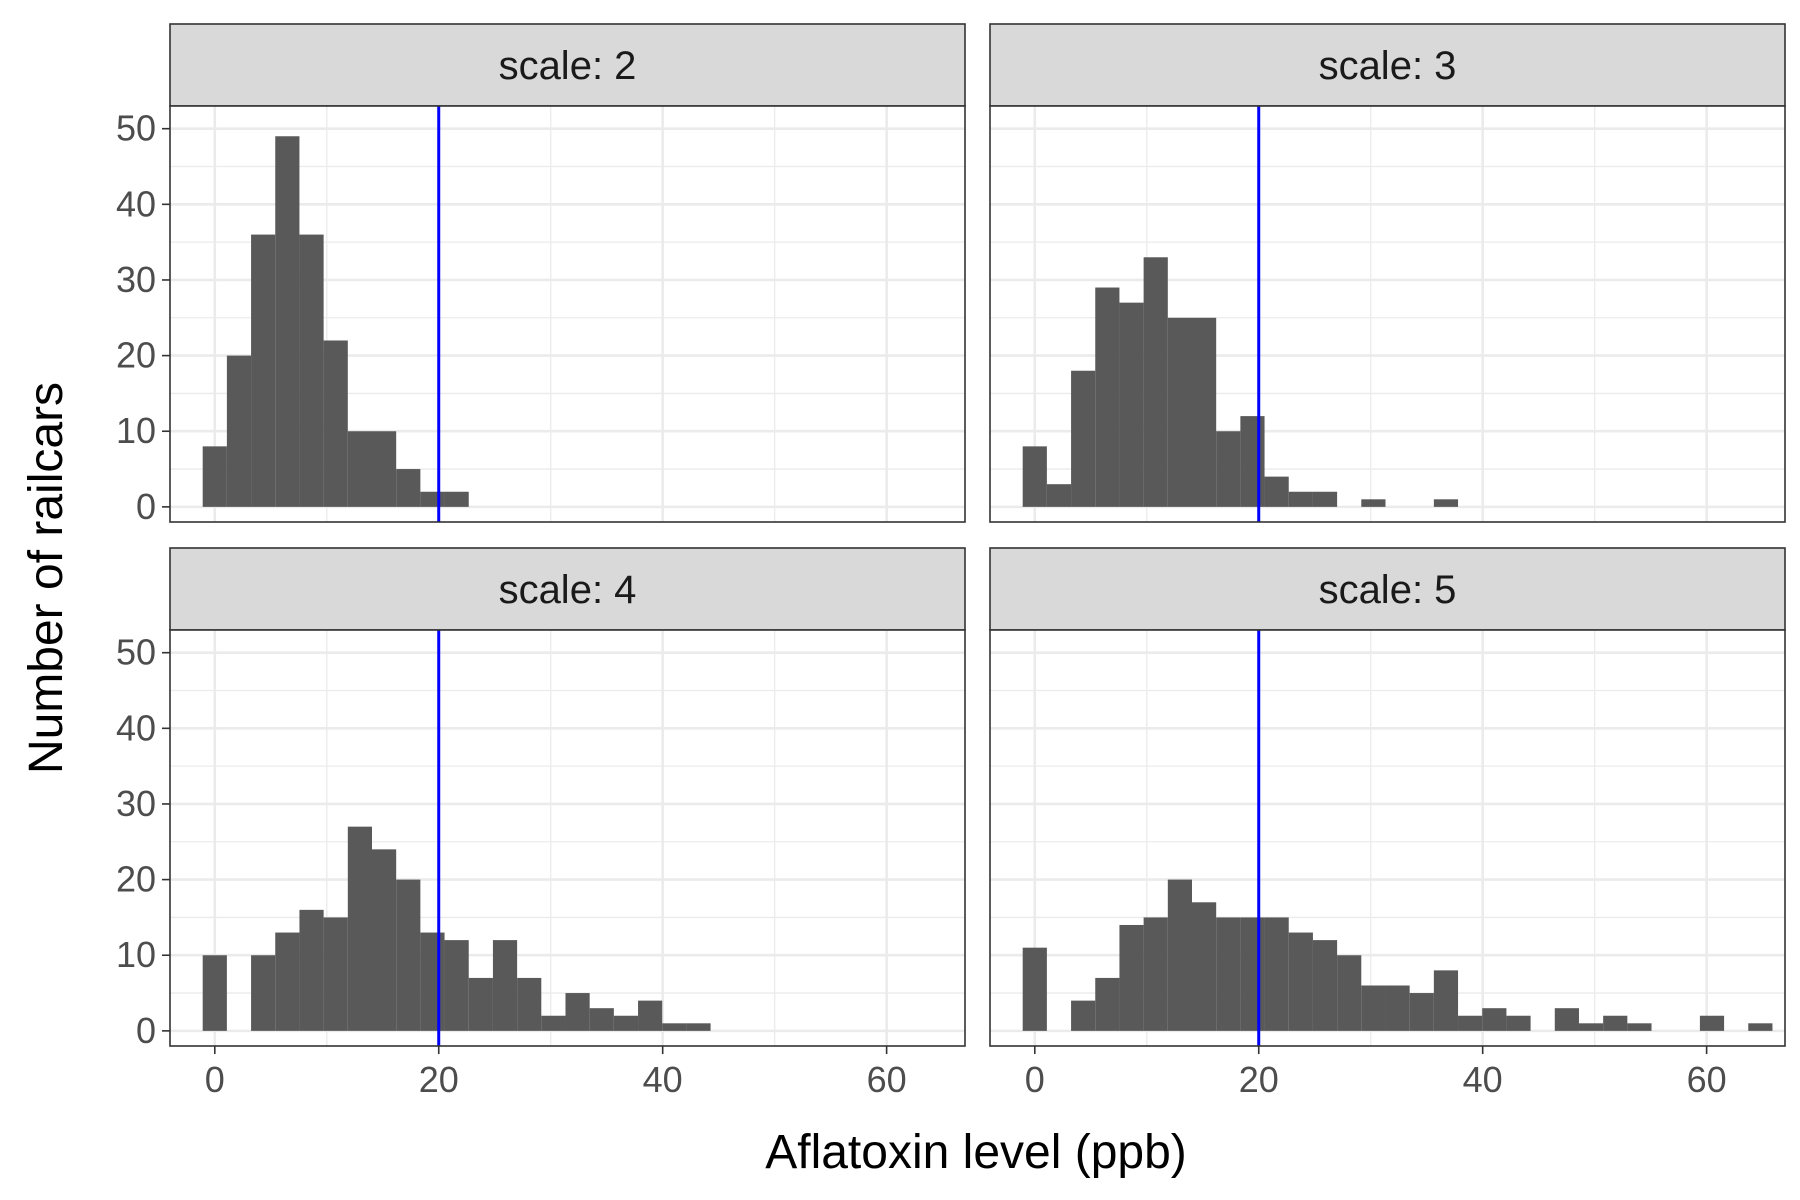  I want to click on x-axis-title: Aflatoxin level (ppb), so click(976, 1152).